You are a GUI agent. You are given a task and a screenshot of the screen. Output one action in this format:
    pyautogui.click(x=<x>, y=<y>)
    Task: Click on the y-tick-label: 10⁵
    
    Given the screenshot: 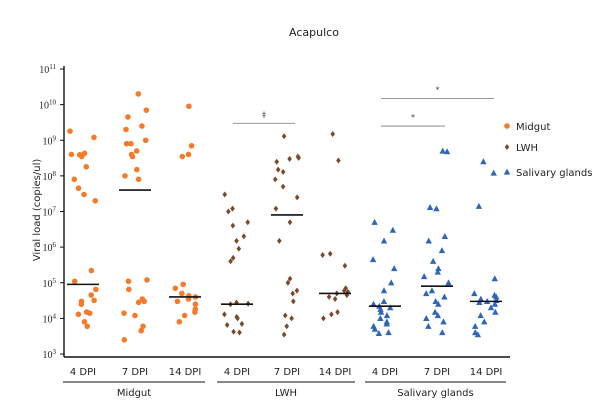 What is the action you would take?
    pyautogui.click(x=50, y=283)
    